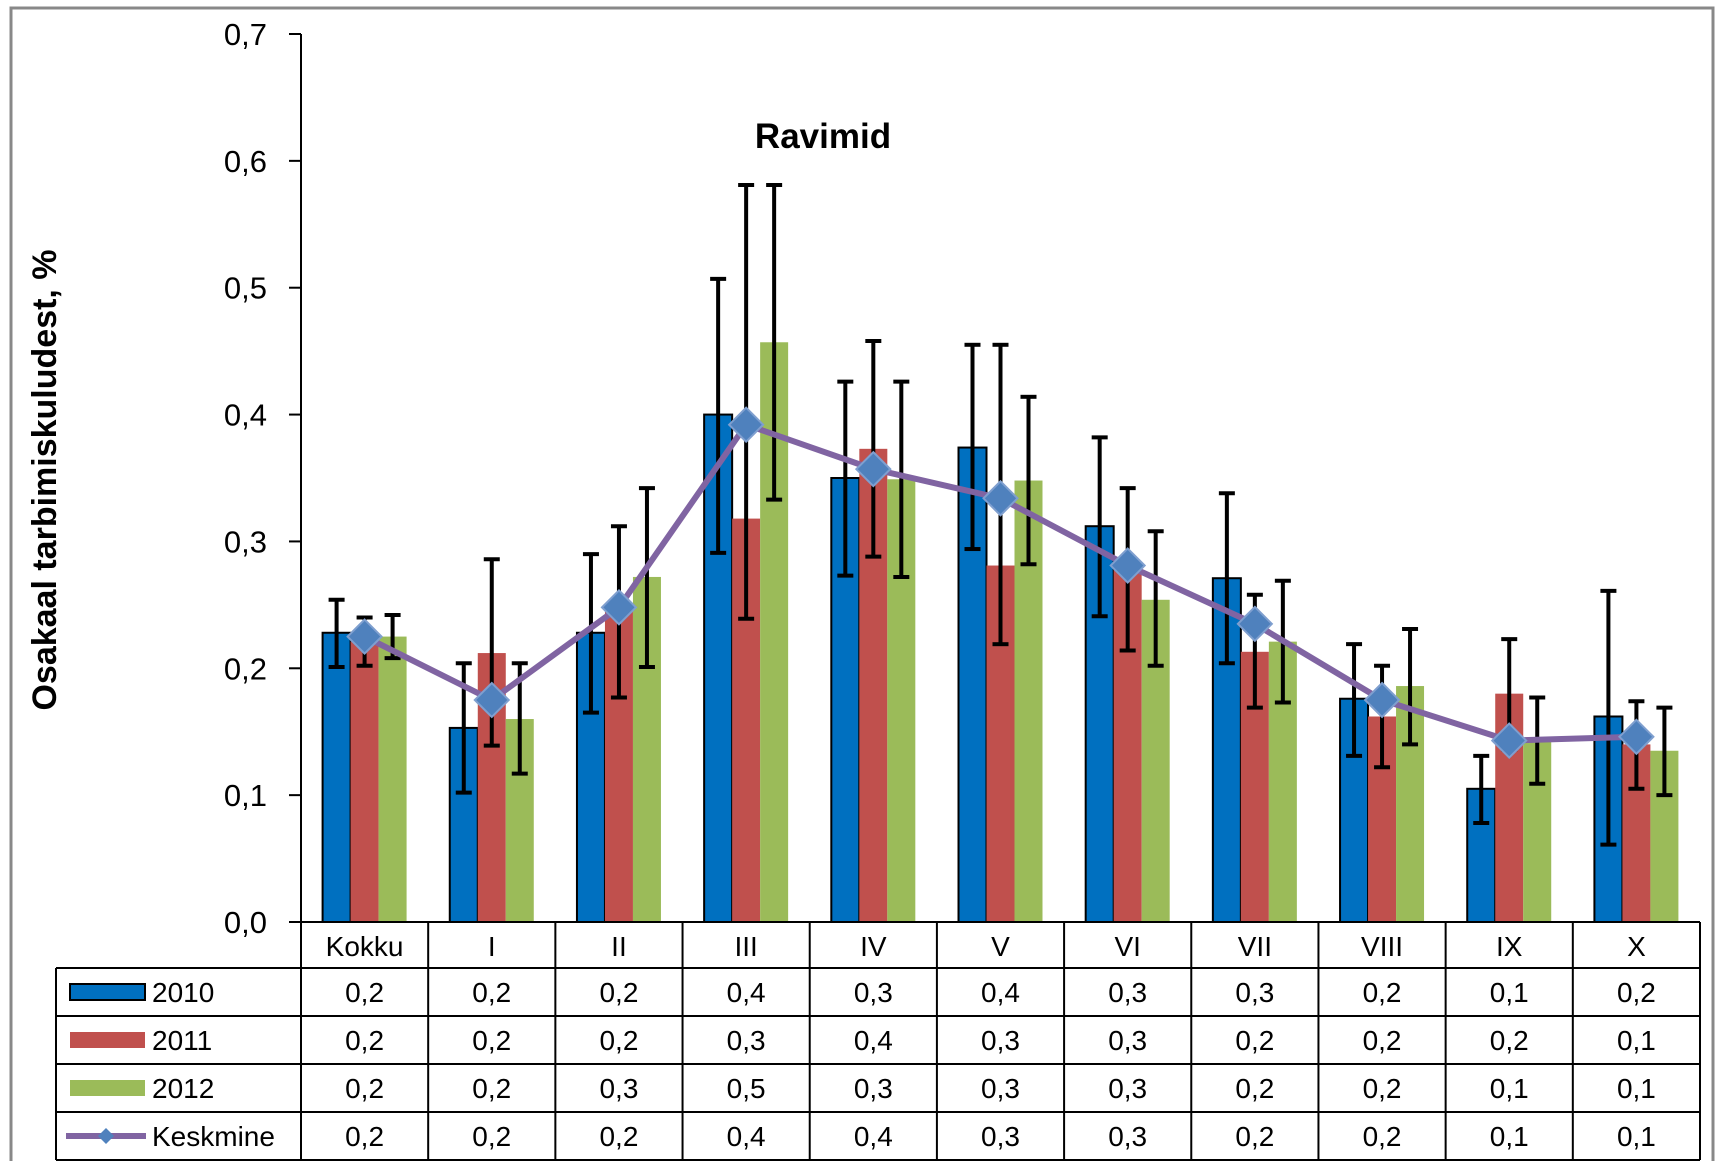 Image resolution: width=1717 pixels, height=1166 pixels. What do you see at coordinates (245, 922) in the screenshot?
I see `y-tick-label: 0,0` at bounding box center [245, 922].